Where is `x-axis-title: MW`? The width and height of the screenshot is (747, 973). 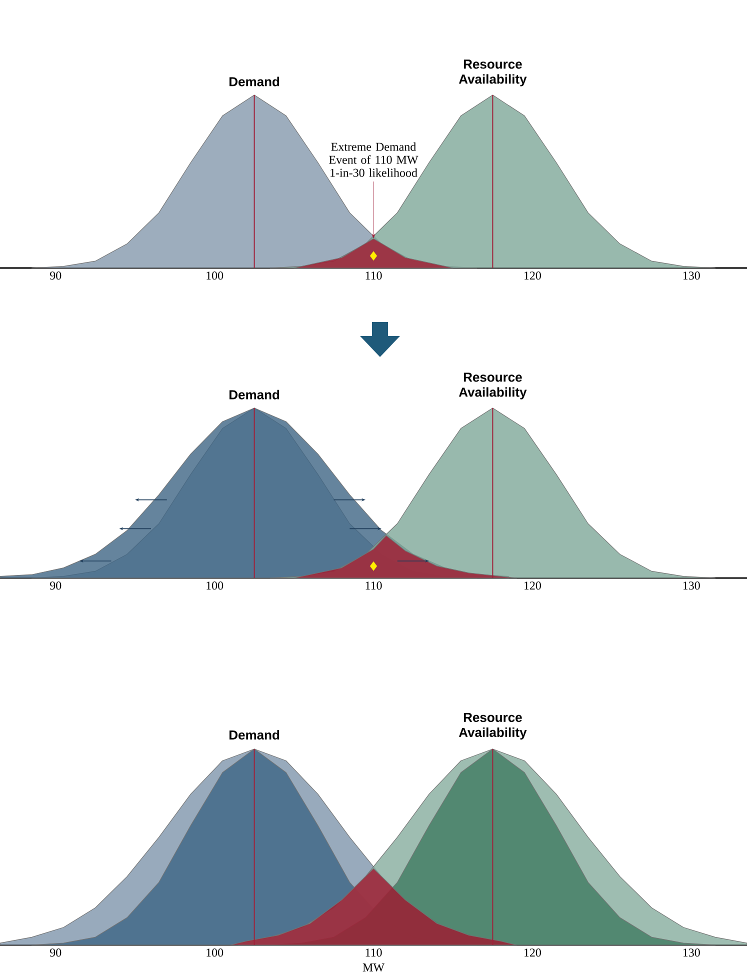
x-axis-title: MW is located at coordinates (373, 968).